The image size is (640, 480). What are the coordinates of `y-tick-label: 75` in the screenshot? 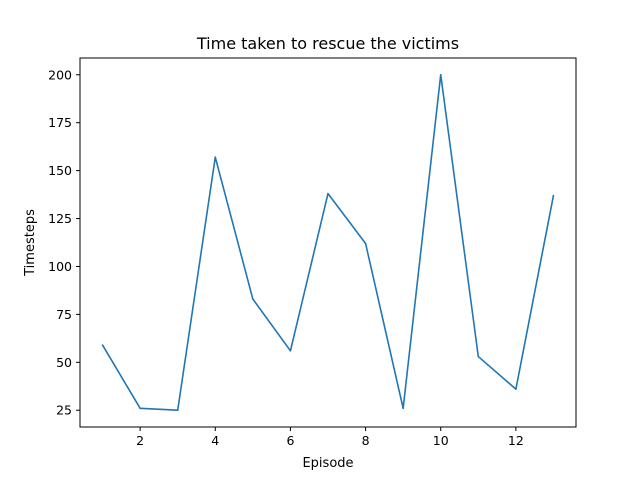 It's located at (64, 314).